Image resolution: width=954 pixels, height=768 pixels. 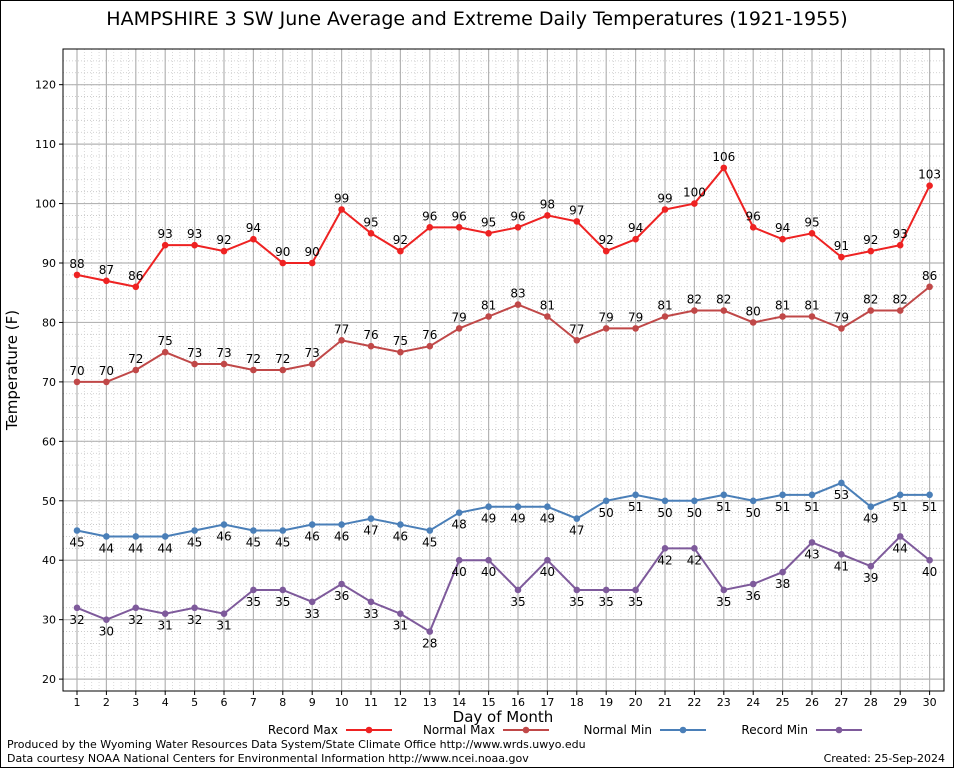 What do you see at coordinates (839, 730) in the screenshot?
I see `legend-marker-record-min` at bounding box center [839, 730].